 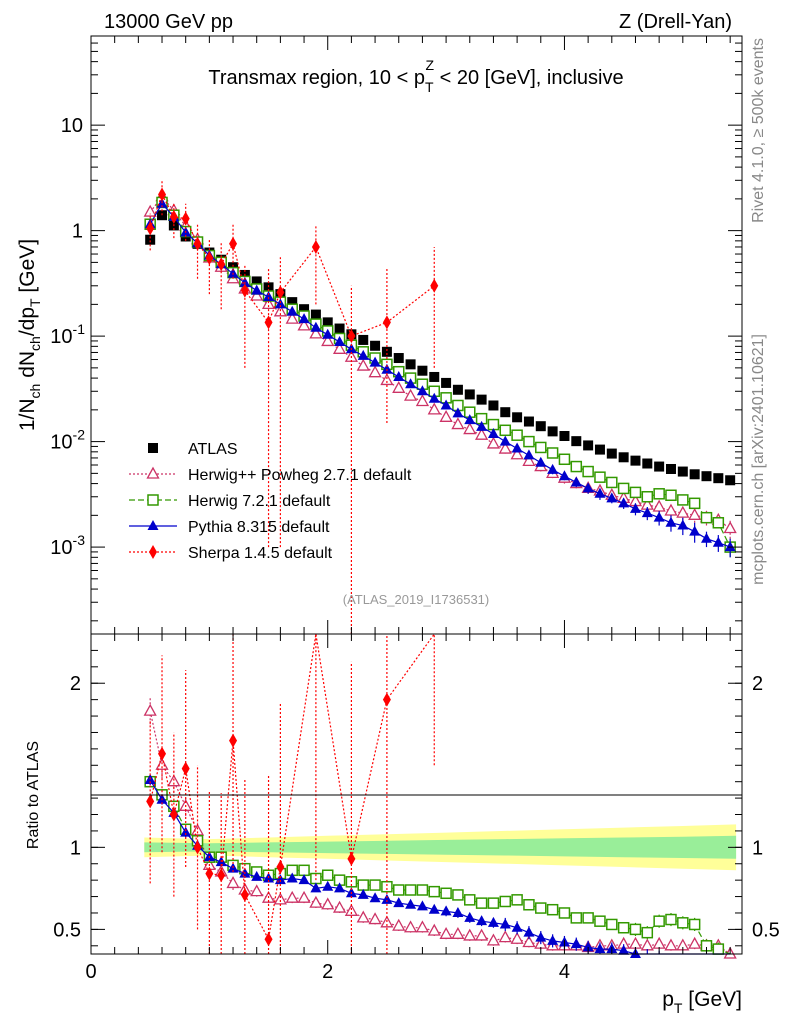 What do you see at coordinates (67, 440) in the screenshot?
I see `main-ytick-label: 10-2` at bounding box center [67, 440].